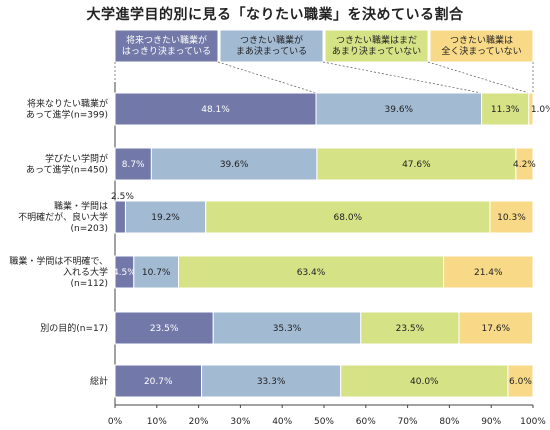 This screenshot has width=550, height=430. I want to click on legend-label: 将来つきたい職業が, so click(166, 40).